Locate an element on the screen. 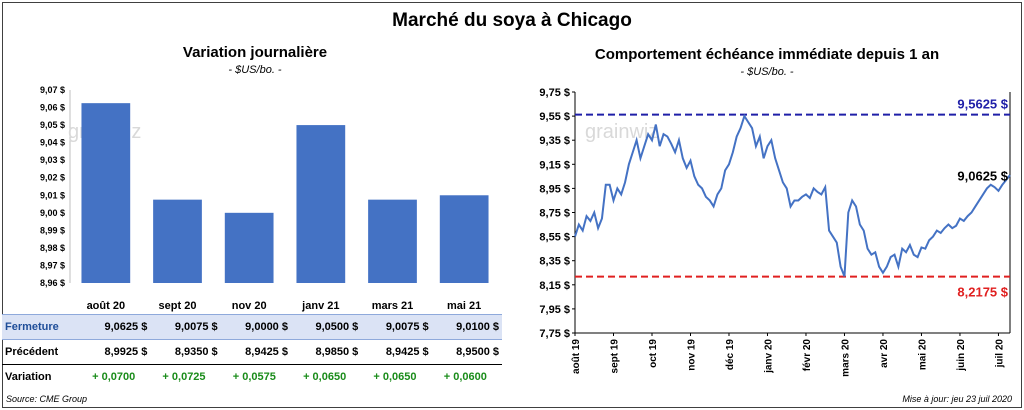 The width and height of the screenshot is (1024, 410). y-tick-label: 9,01 $ is located at coordinates (52, 195).